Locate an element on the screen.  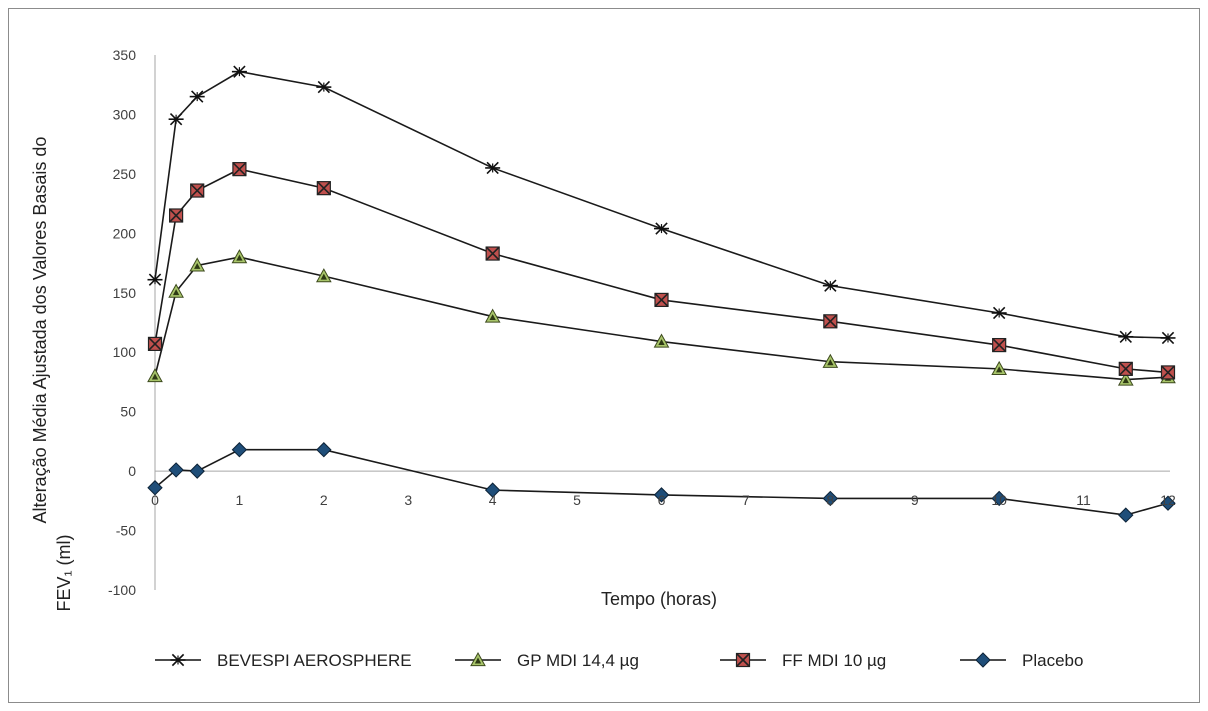
x-tick-label: 0 is located at coordinates (155, 500).